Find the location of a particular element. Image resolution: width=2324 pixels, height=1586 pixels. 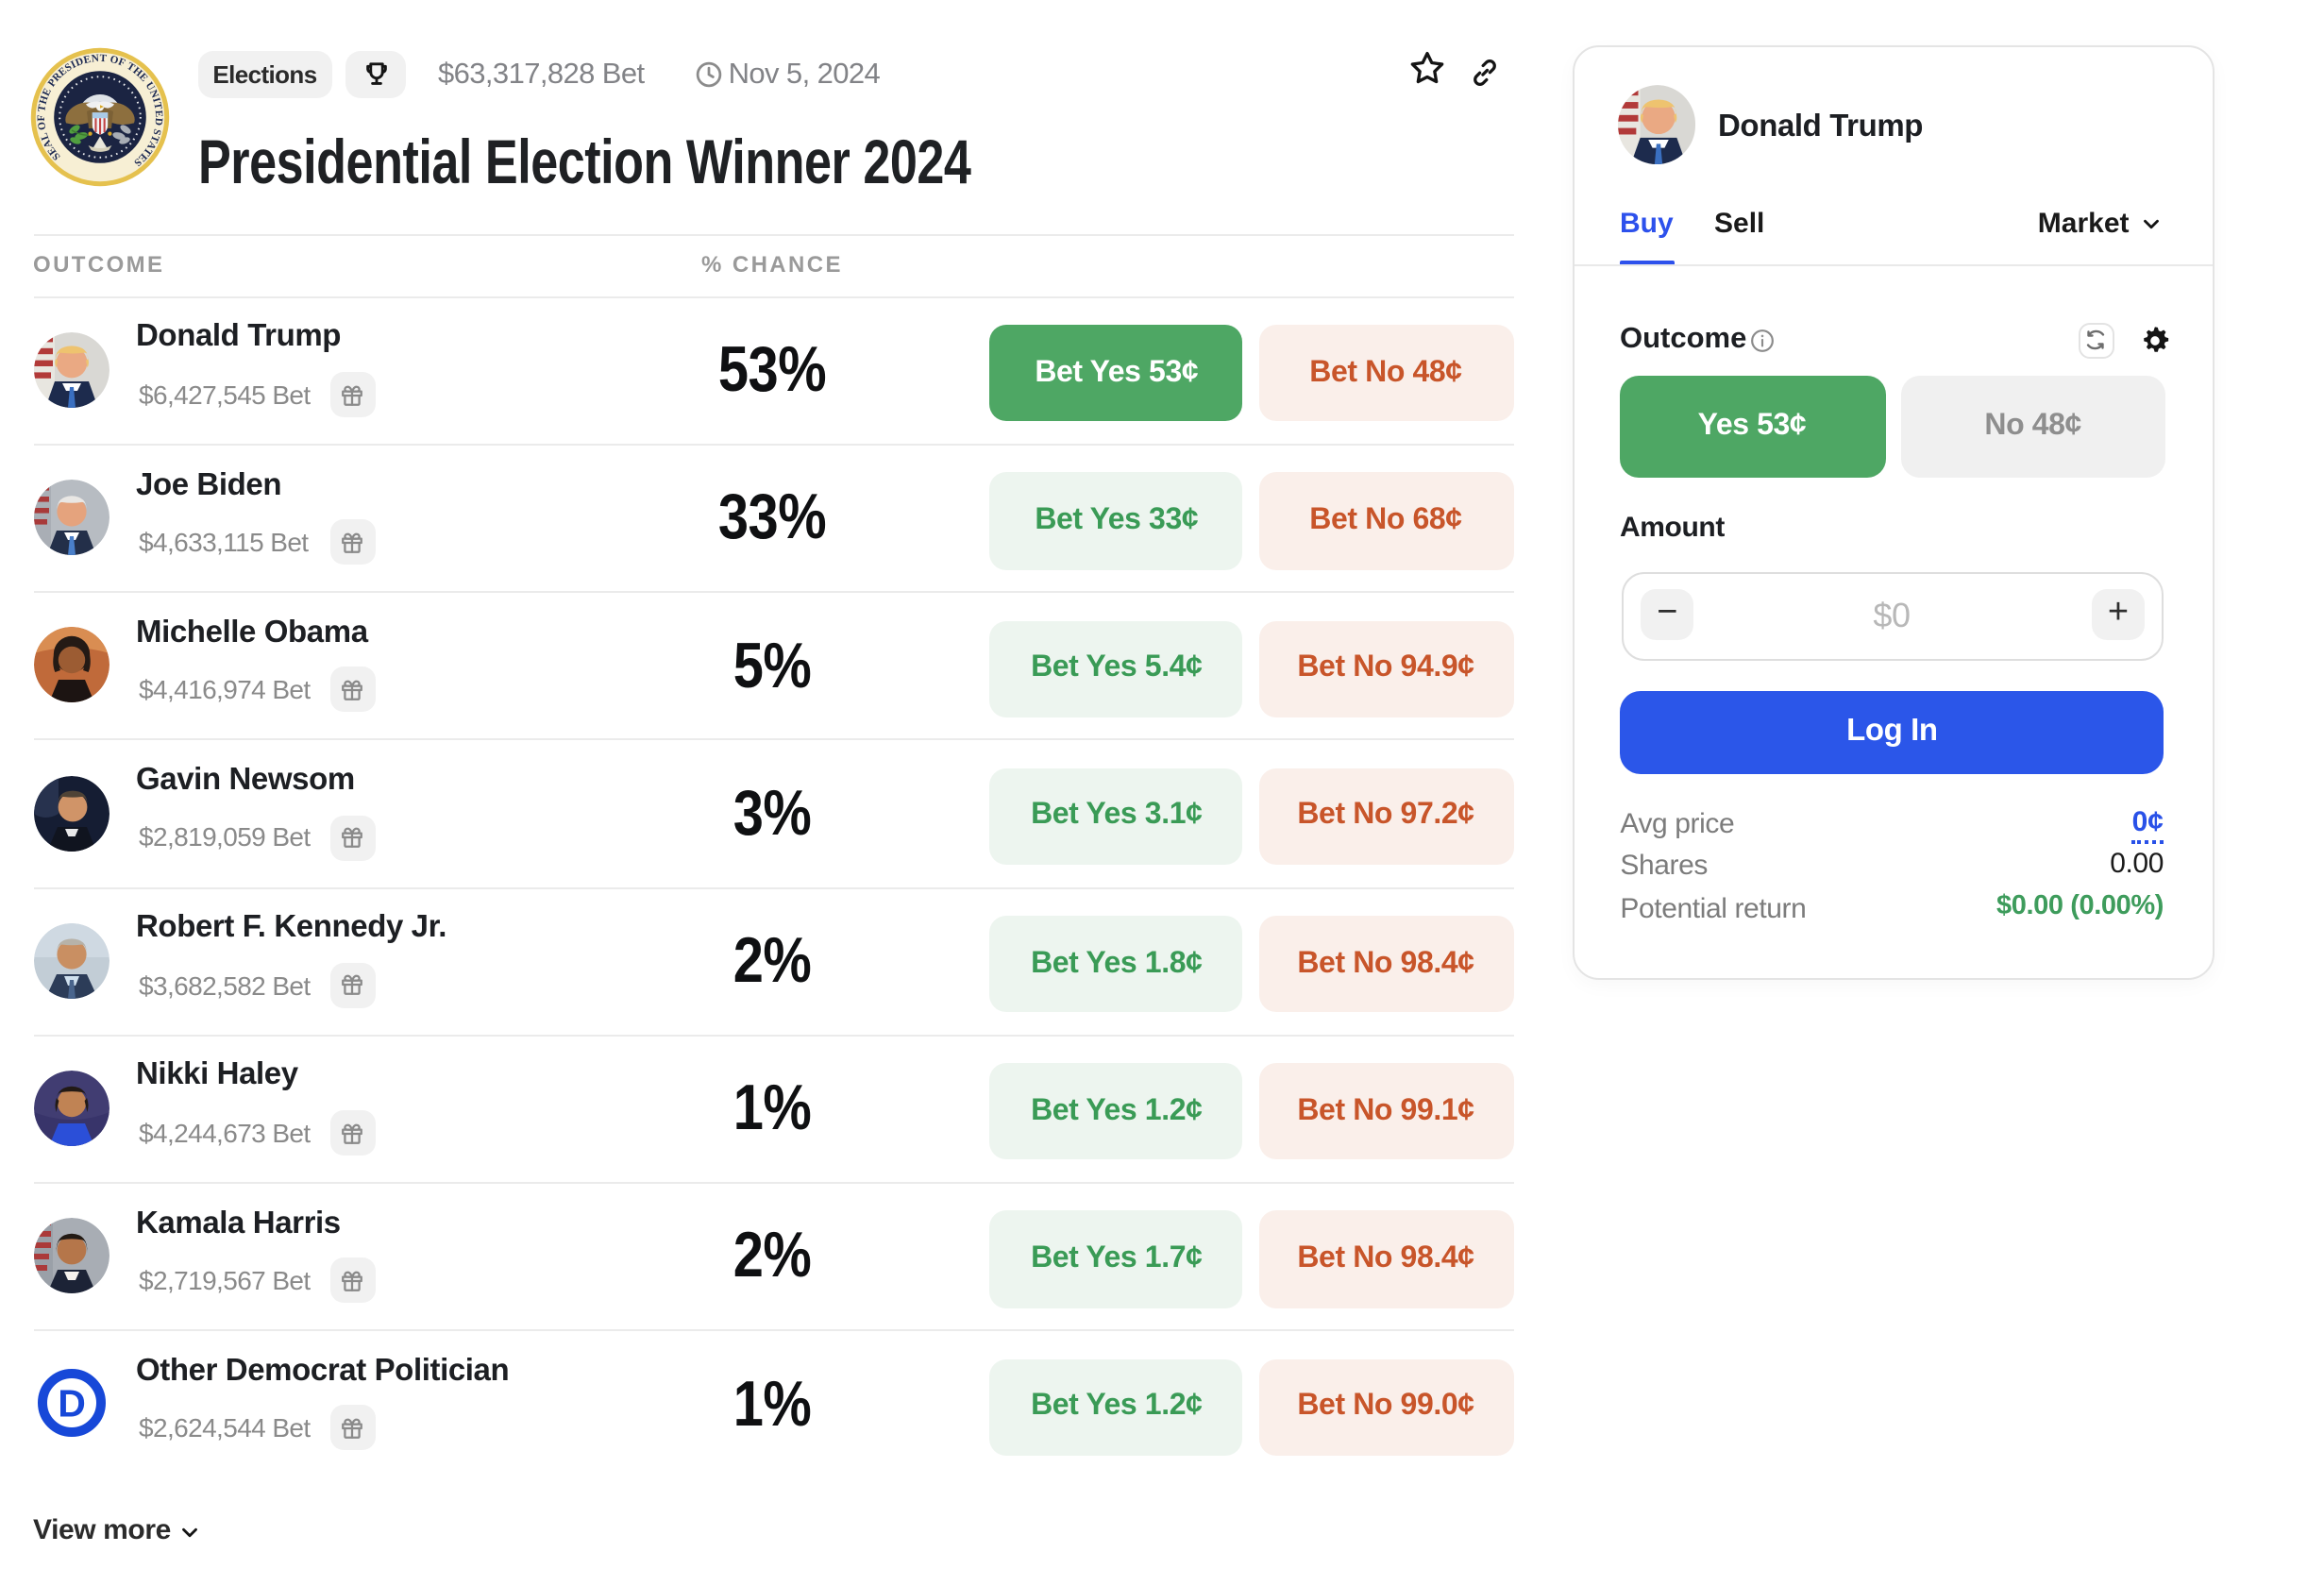

svg-text: D is located at coordinates (71, 1404).